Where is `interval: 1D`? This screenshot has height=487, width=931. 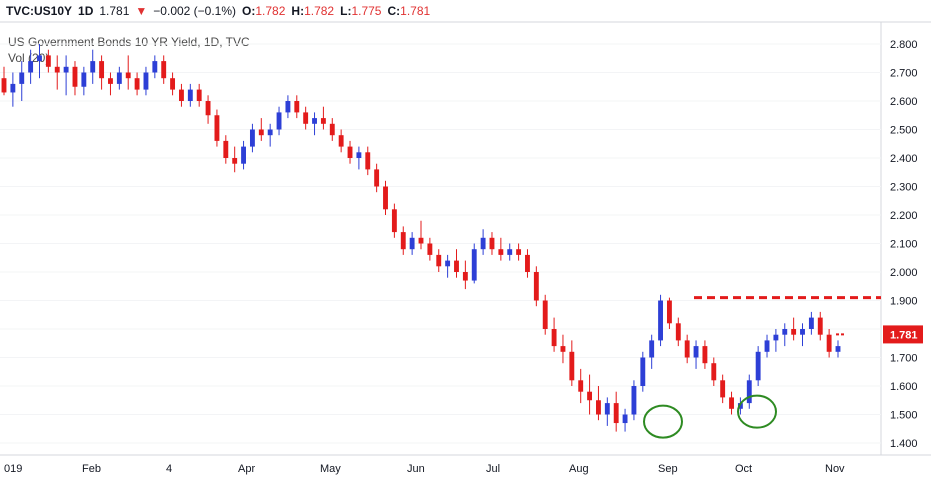 interval: 1D is located at coordinates (86, 11).